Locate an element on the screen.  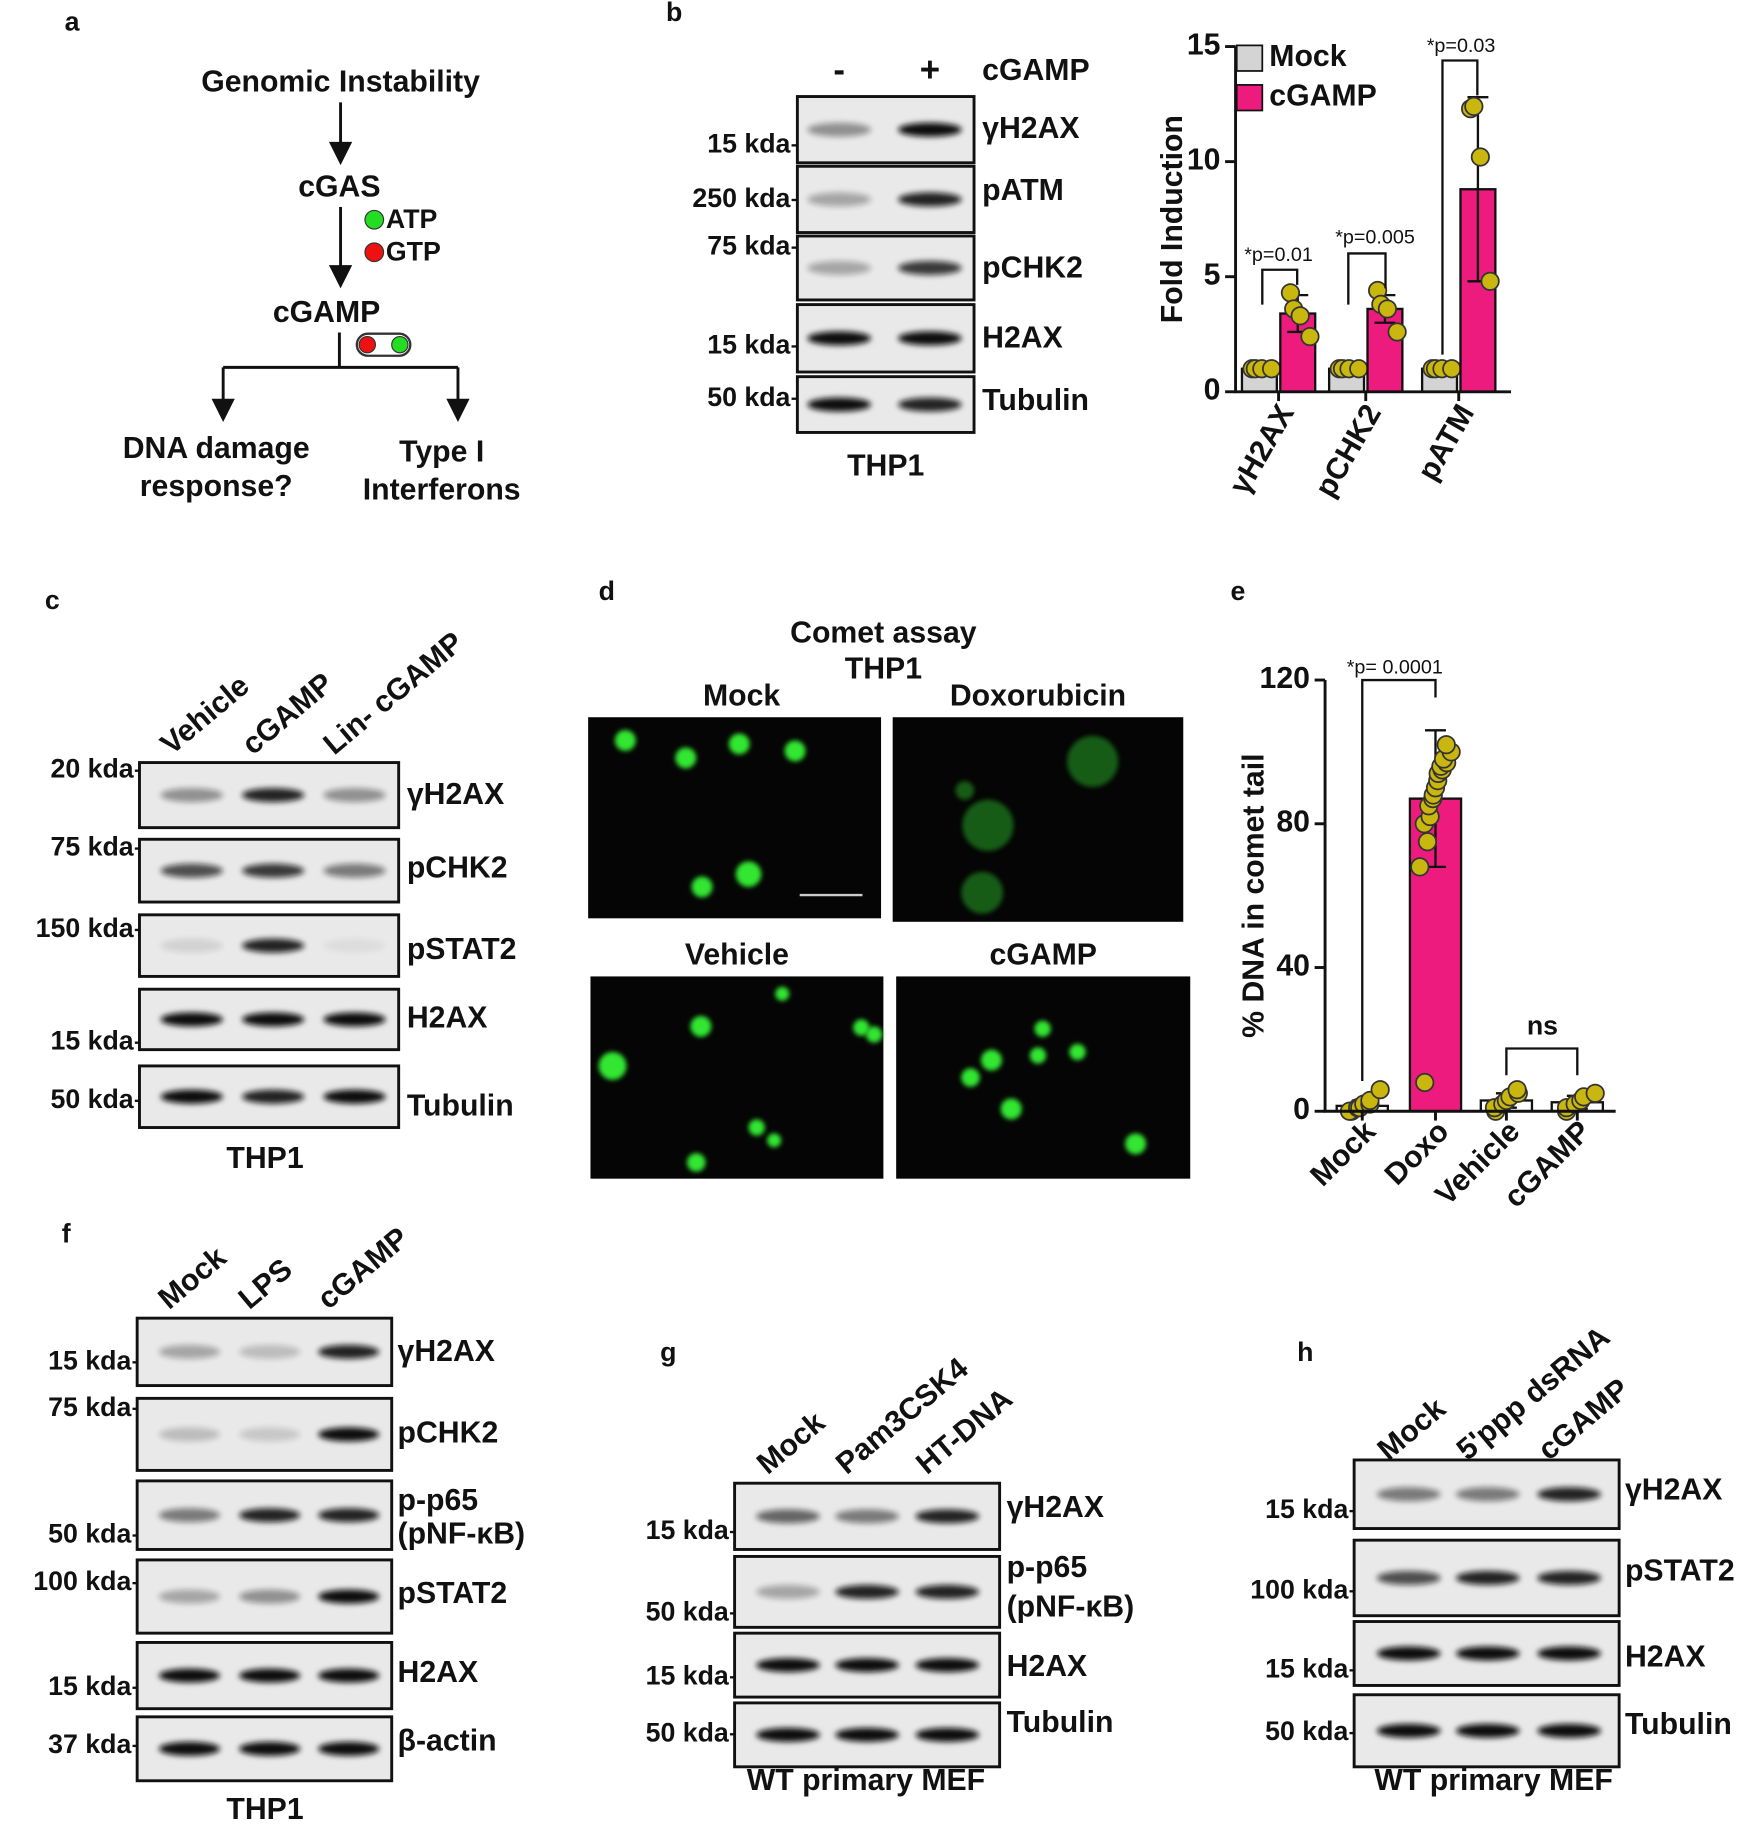
panel-label: f is located at coordinates (66, 1234).